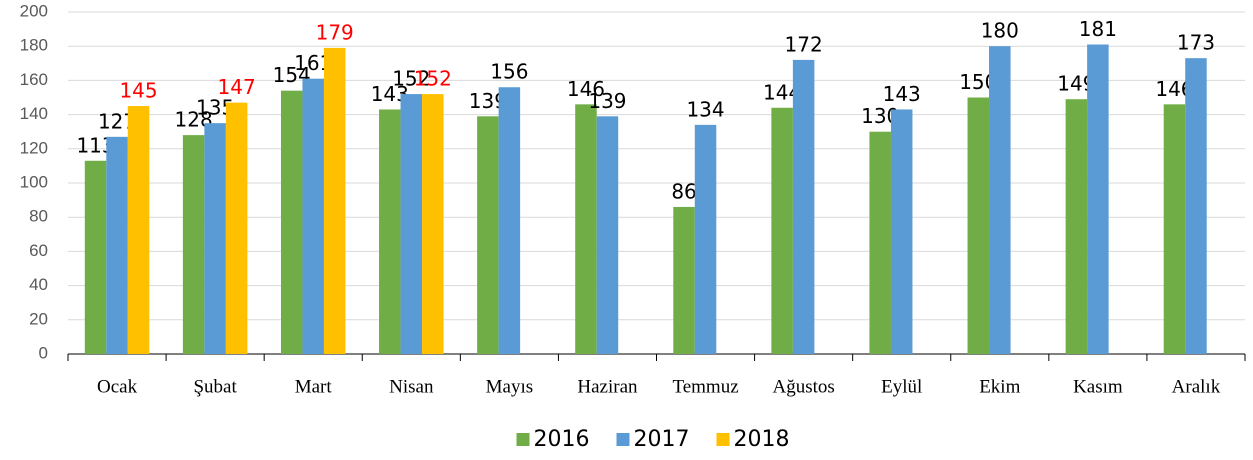 This screenshot has height=460, width=1253. I want to click on x-tick-label: Ağustos, so click(803, 386).